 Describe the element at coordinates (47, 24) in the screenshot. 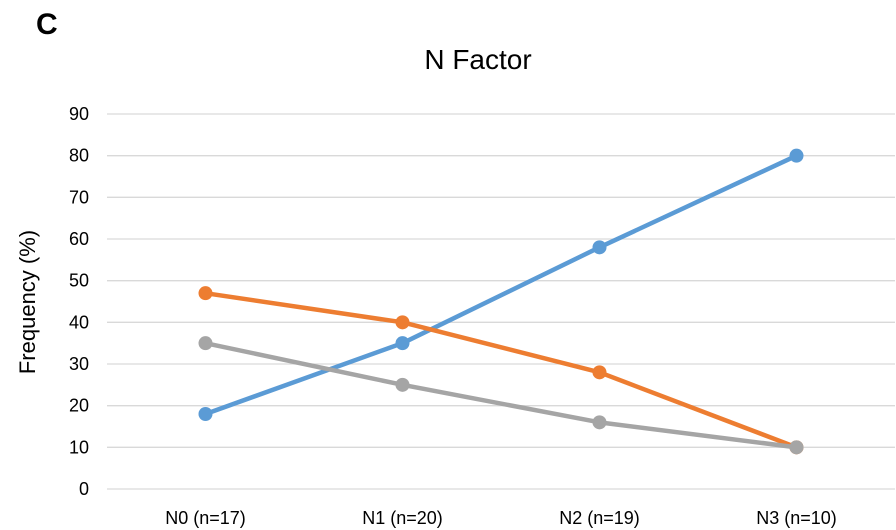

I see `panel-label: C` at that location.